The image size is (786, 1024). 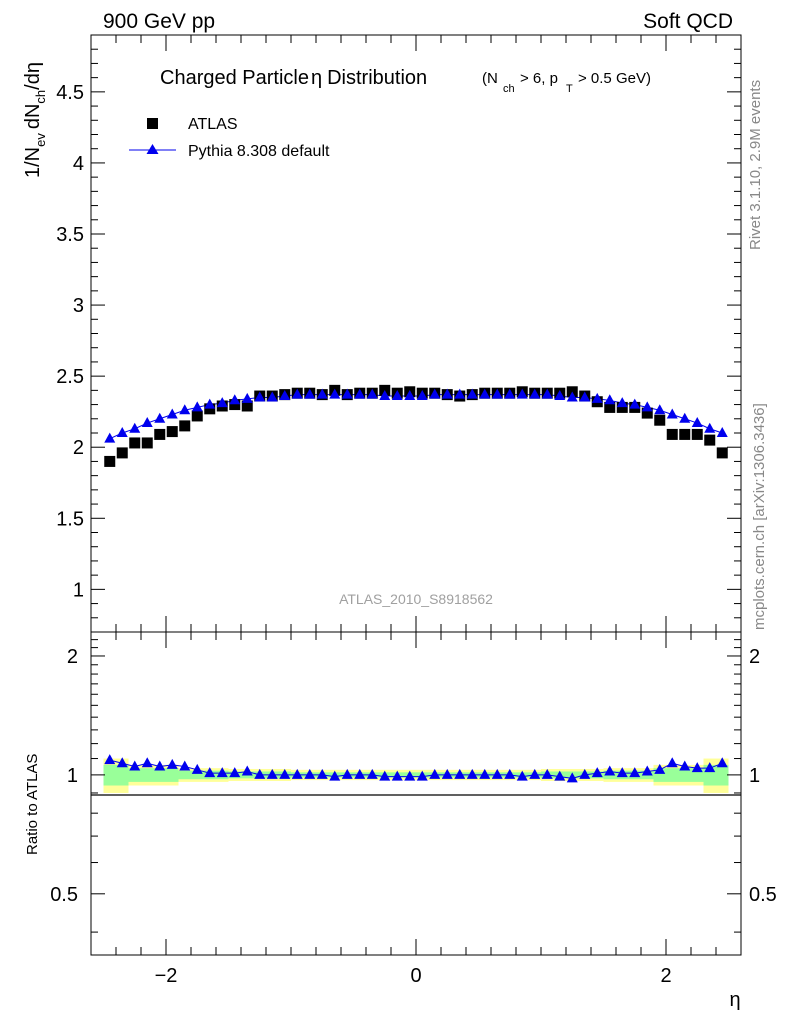 I want to click on header-category-label: Soft QCD, so click(x=688, y=21).